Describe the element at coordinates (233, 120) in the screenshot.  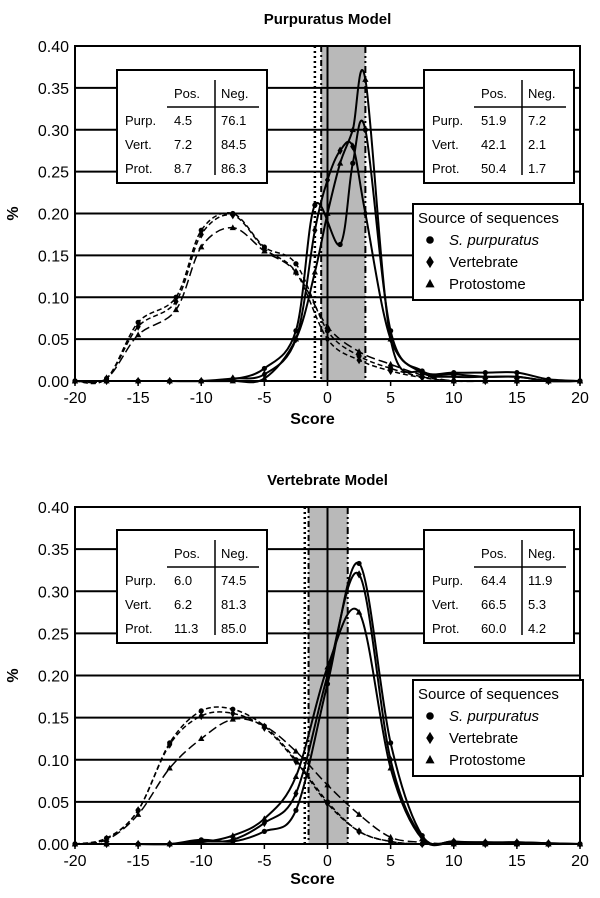
I see `stats-table-cell: 76.1` at that location.